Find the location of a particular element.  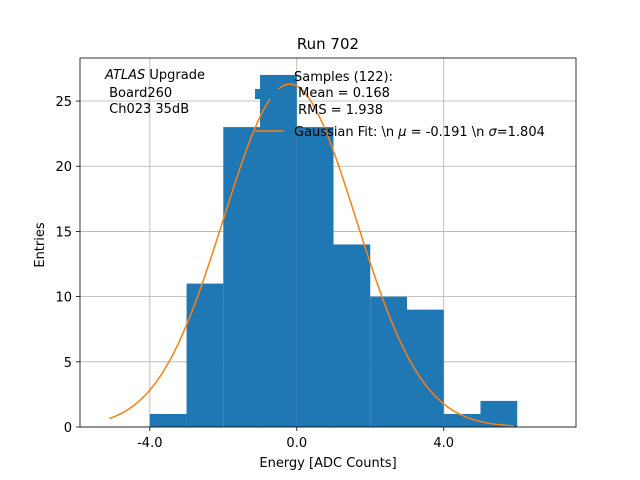

x-tick-label-1: 0.0 is located at coordinates (296, 443).